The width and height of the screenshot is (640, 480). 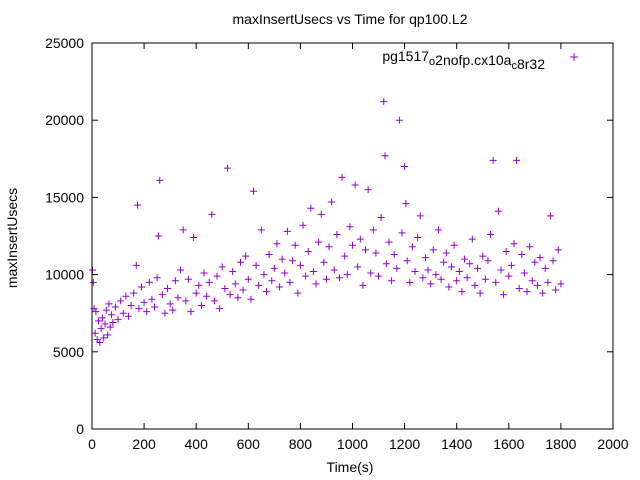 I want to click on x-tick-label: 0, so click(x=92, y=444).